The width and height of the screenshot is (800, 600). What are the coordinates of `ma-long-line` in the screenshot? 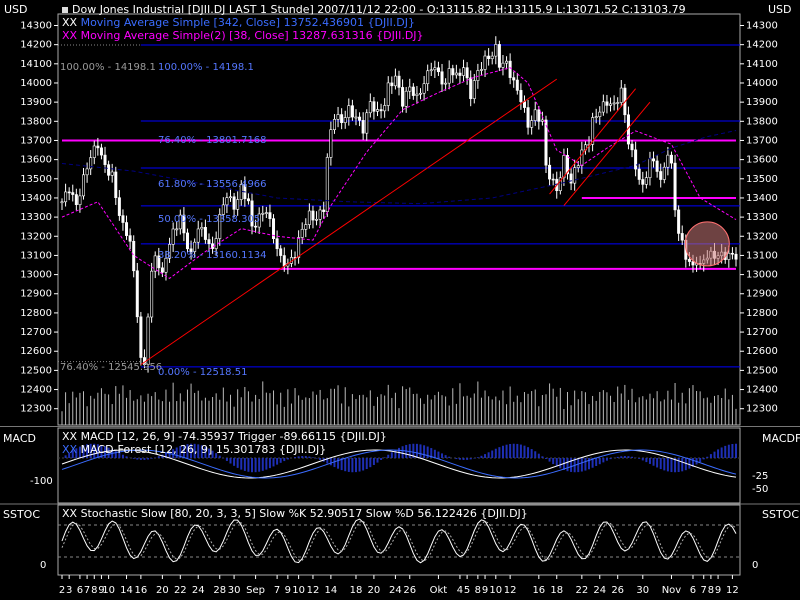 It's located at (399, 167).